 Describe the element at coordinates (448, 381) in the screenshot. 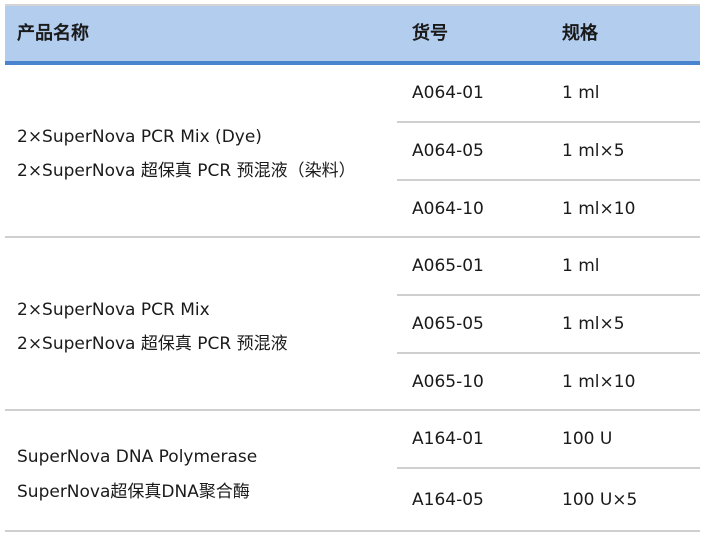

I see `catalog-number: A065-10` at that location.